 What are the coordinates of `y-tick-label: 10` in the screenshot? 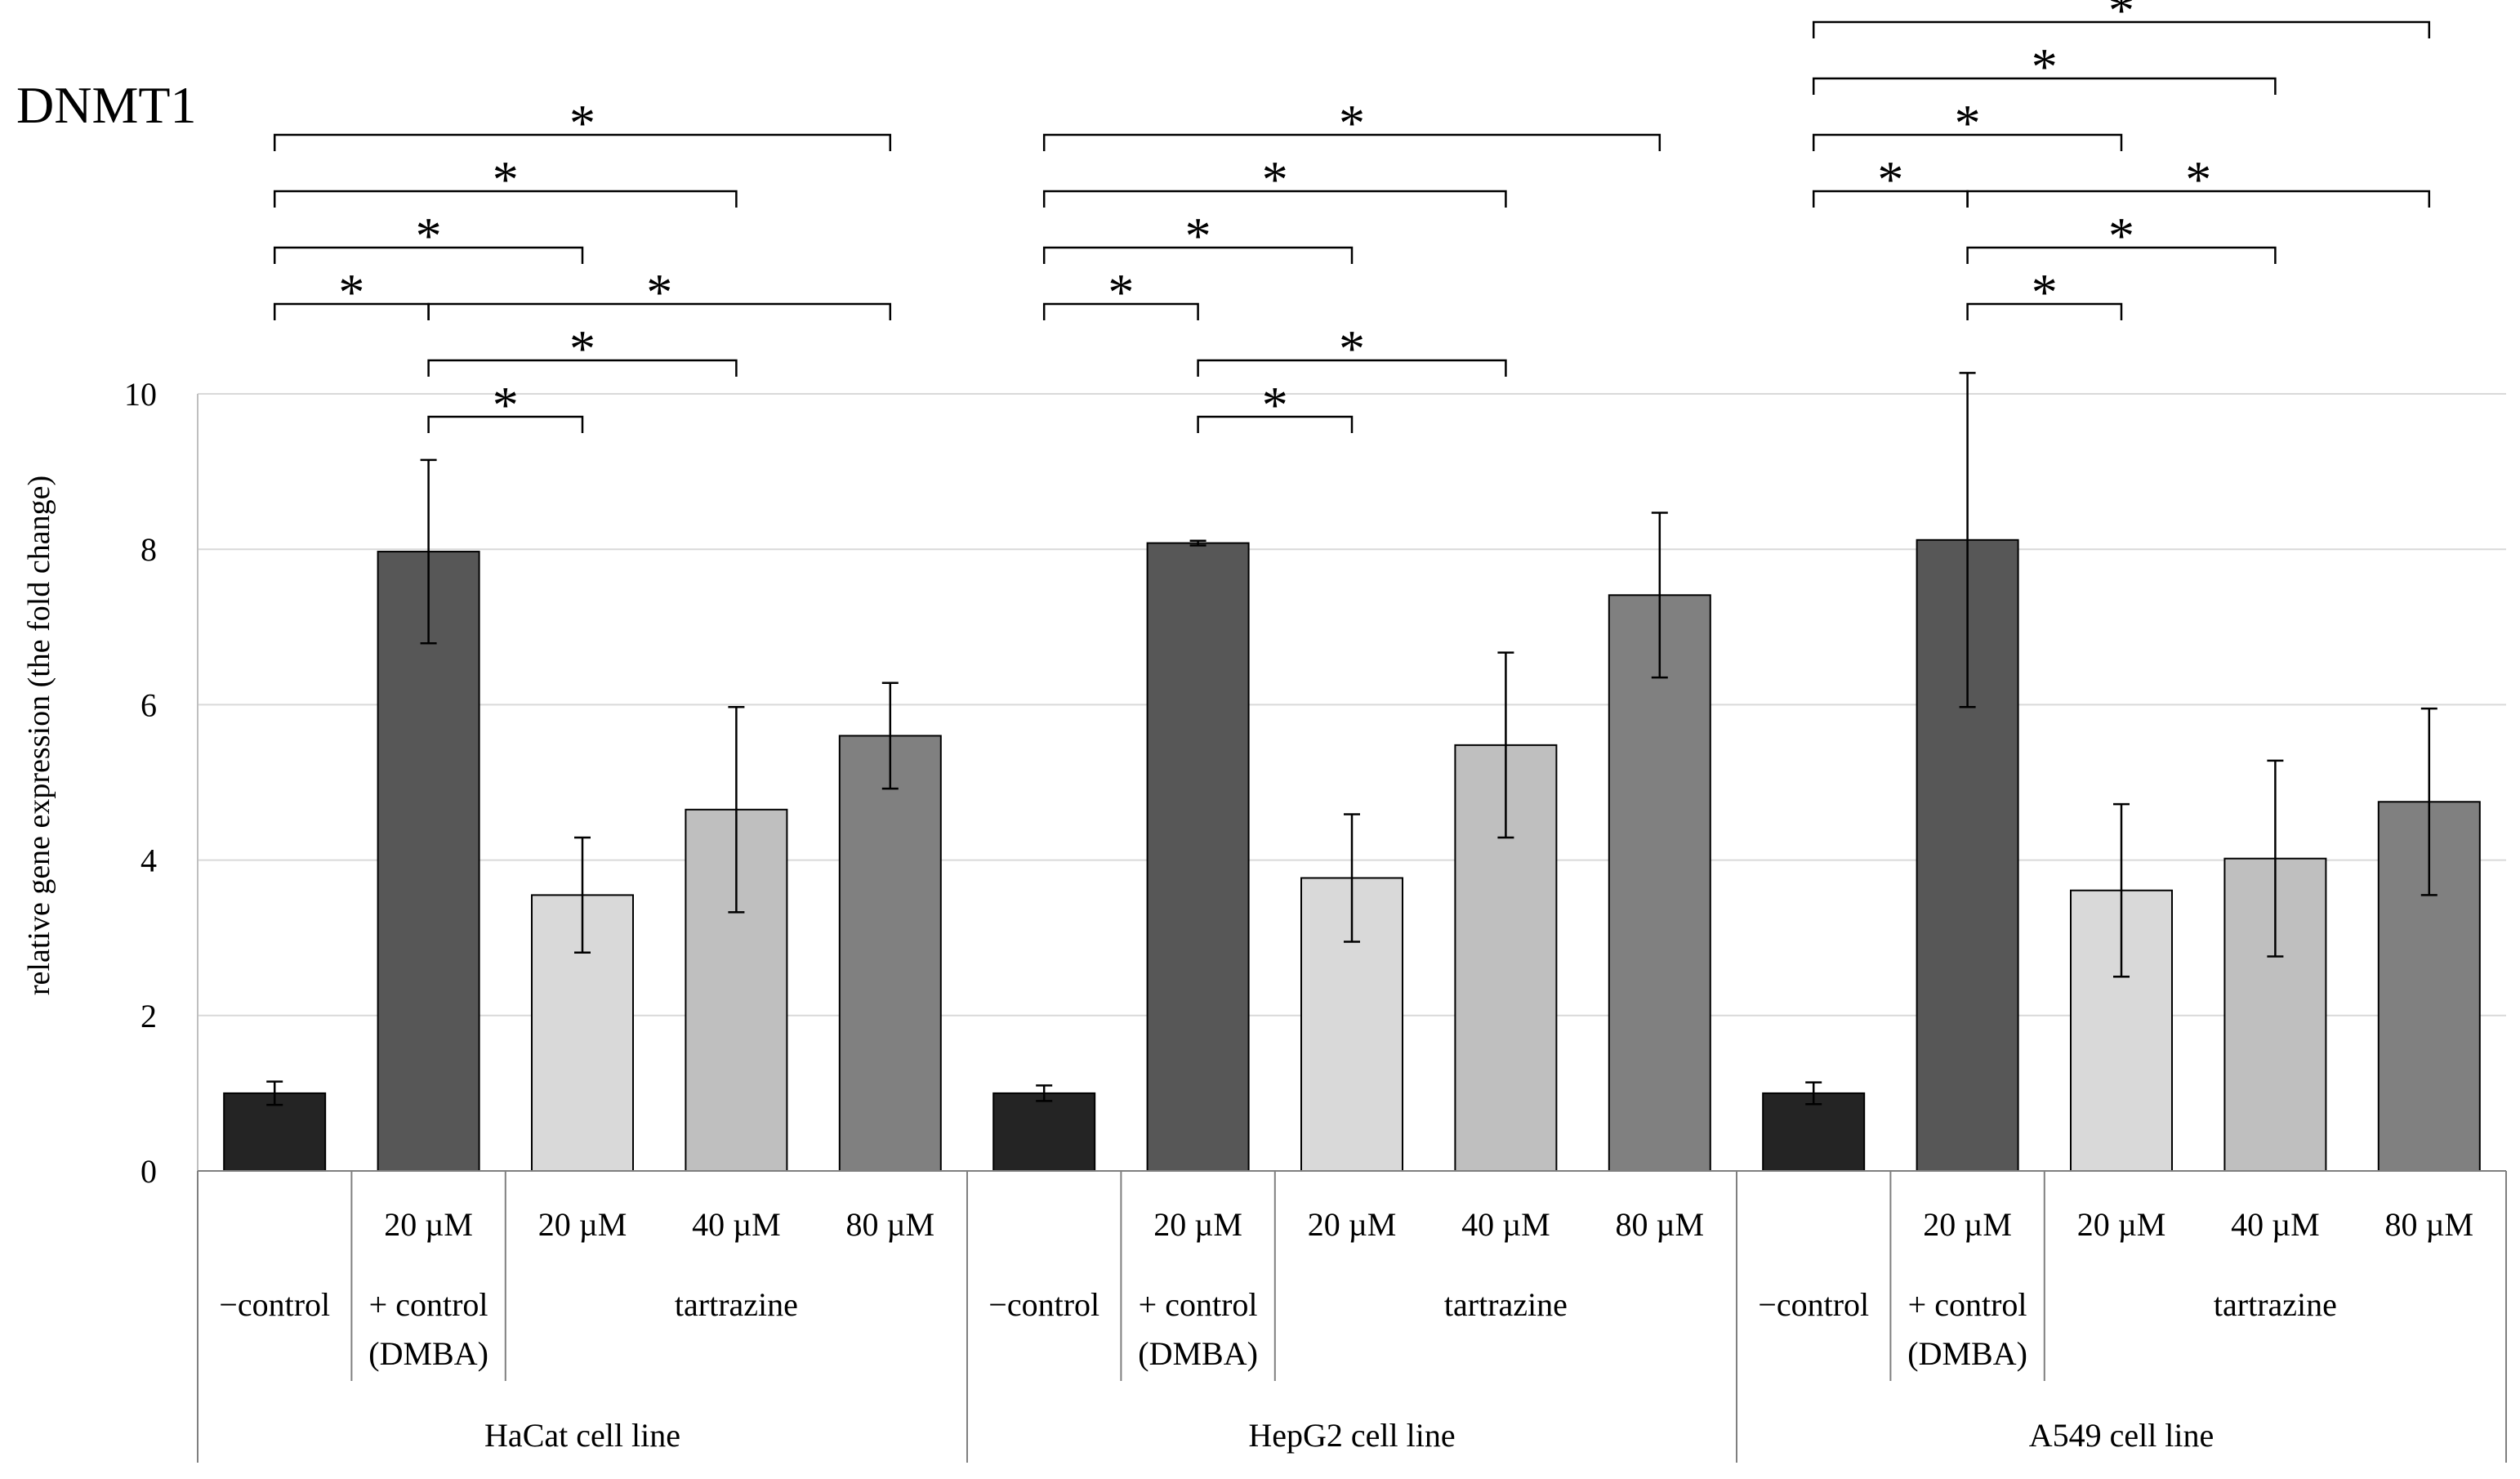 It's located at (141, 394).